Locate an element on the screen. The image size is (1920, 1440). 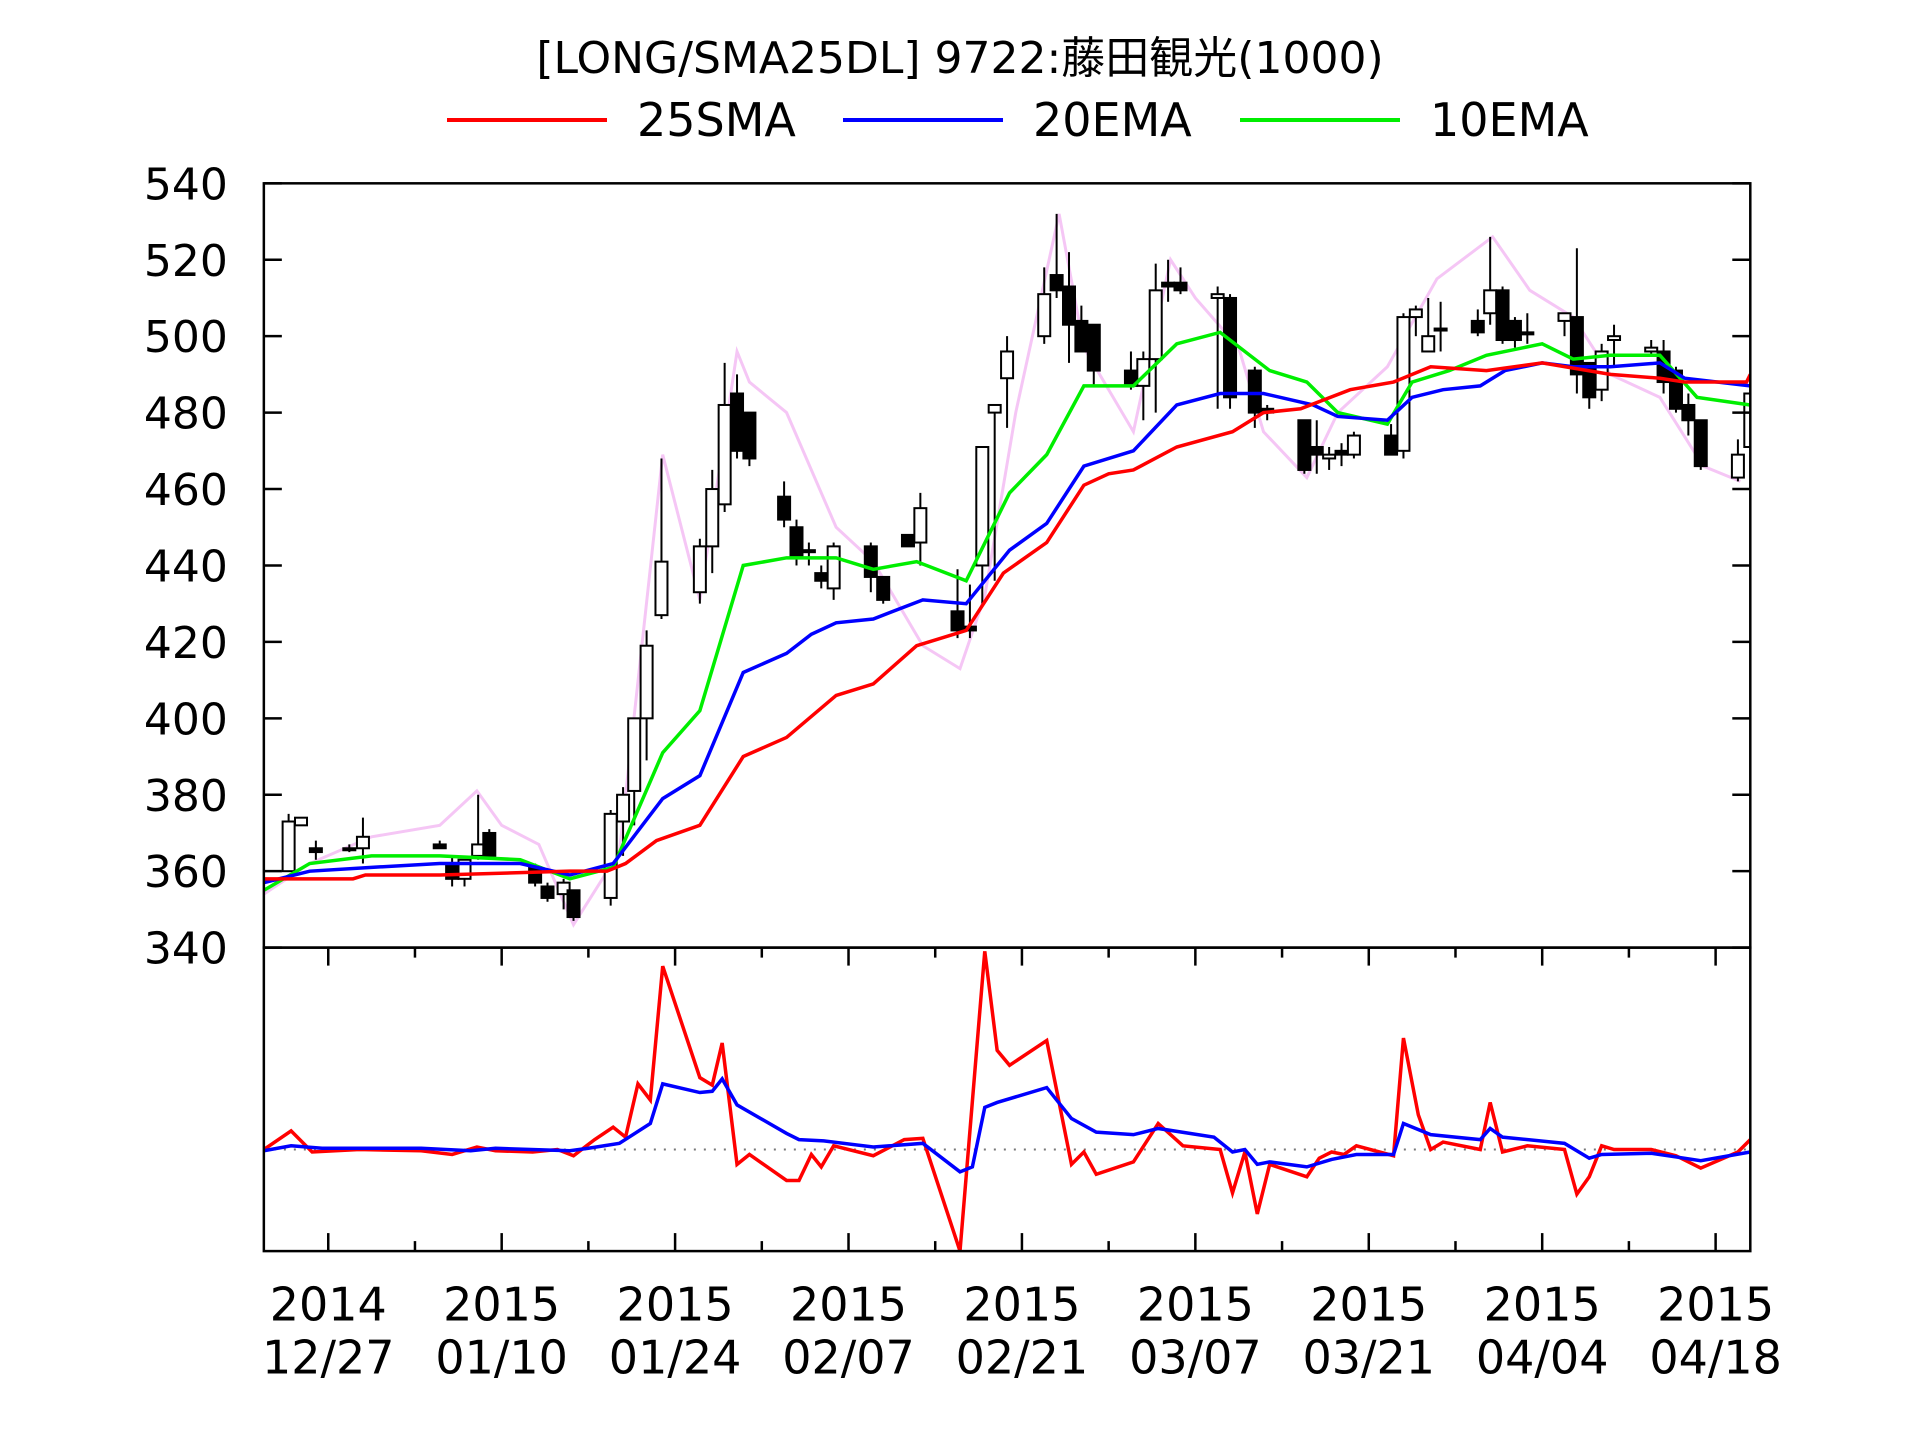
y-tick-label: 460 is located at coordinates (186, 490).